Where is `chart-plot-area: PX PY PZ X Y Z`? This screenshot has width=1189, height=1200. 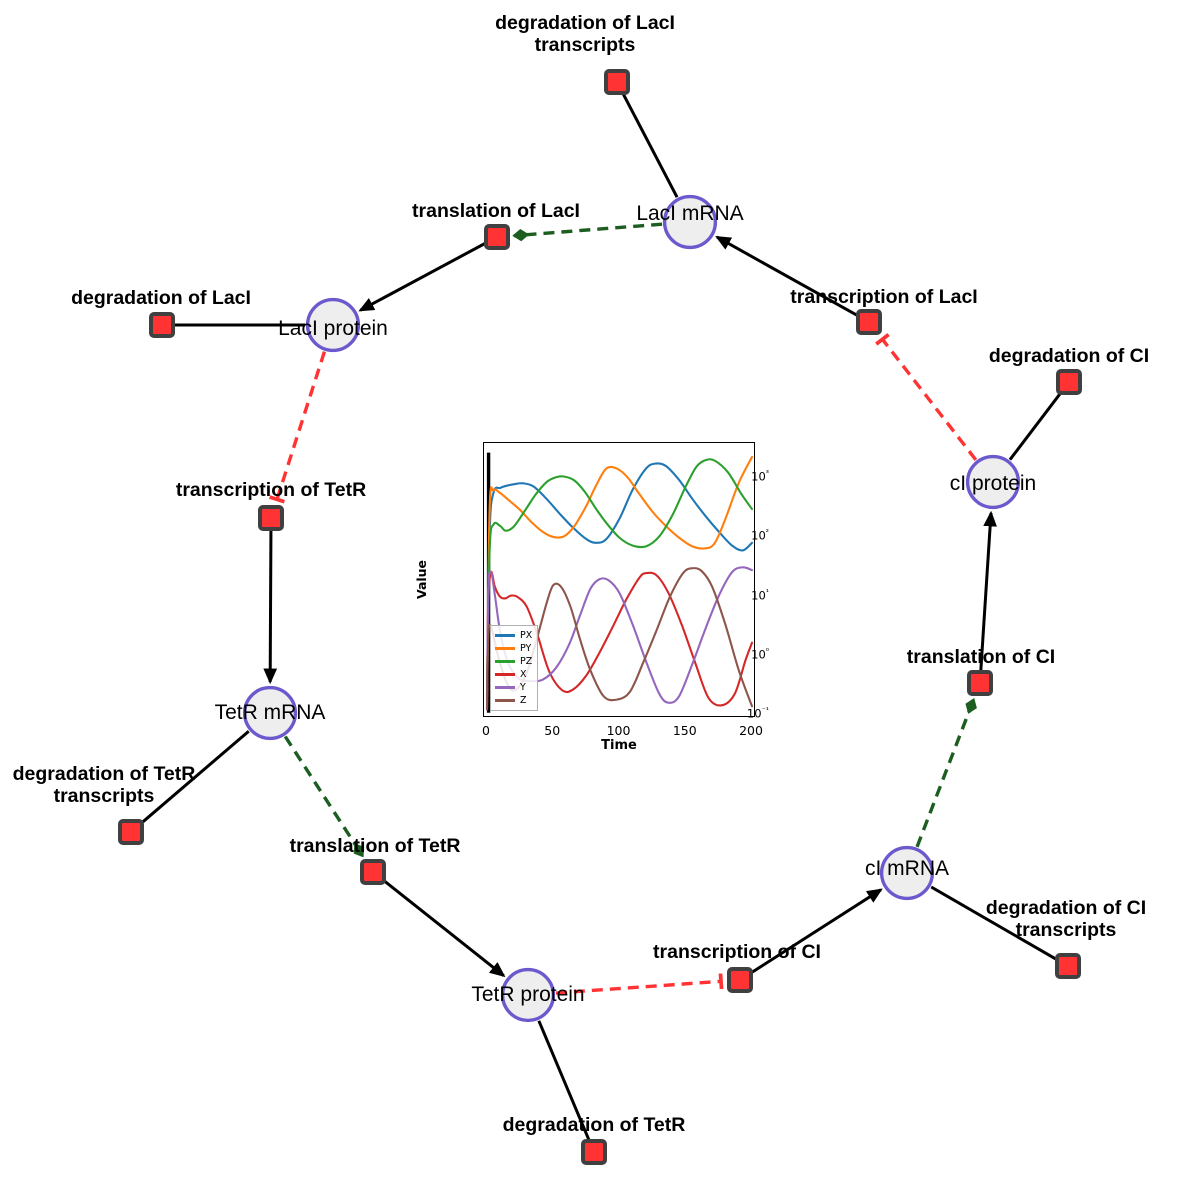 chart-plot-area: PX PY PZ X Y Z is located at coordinates (619, 579).